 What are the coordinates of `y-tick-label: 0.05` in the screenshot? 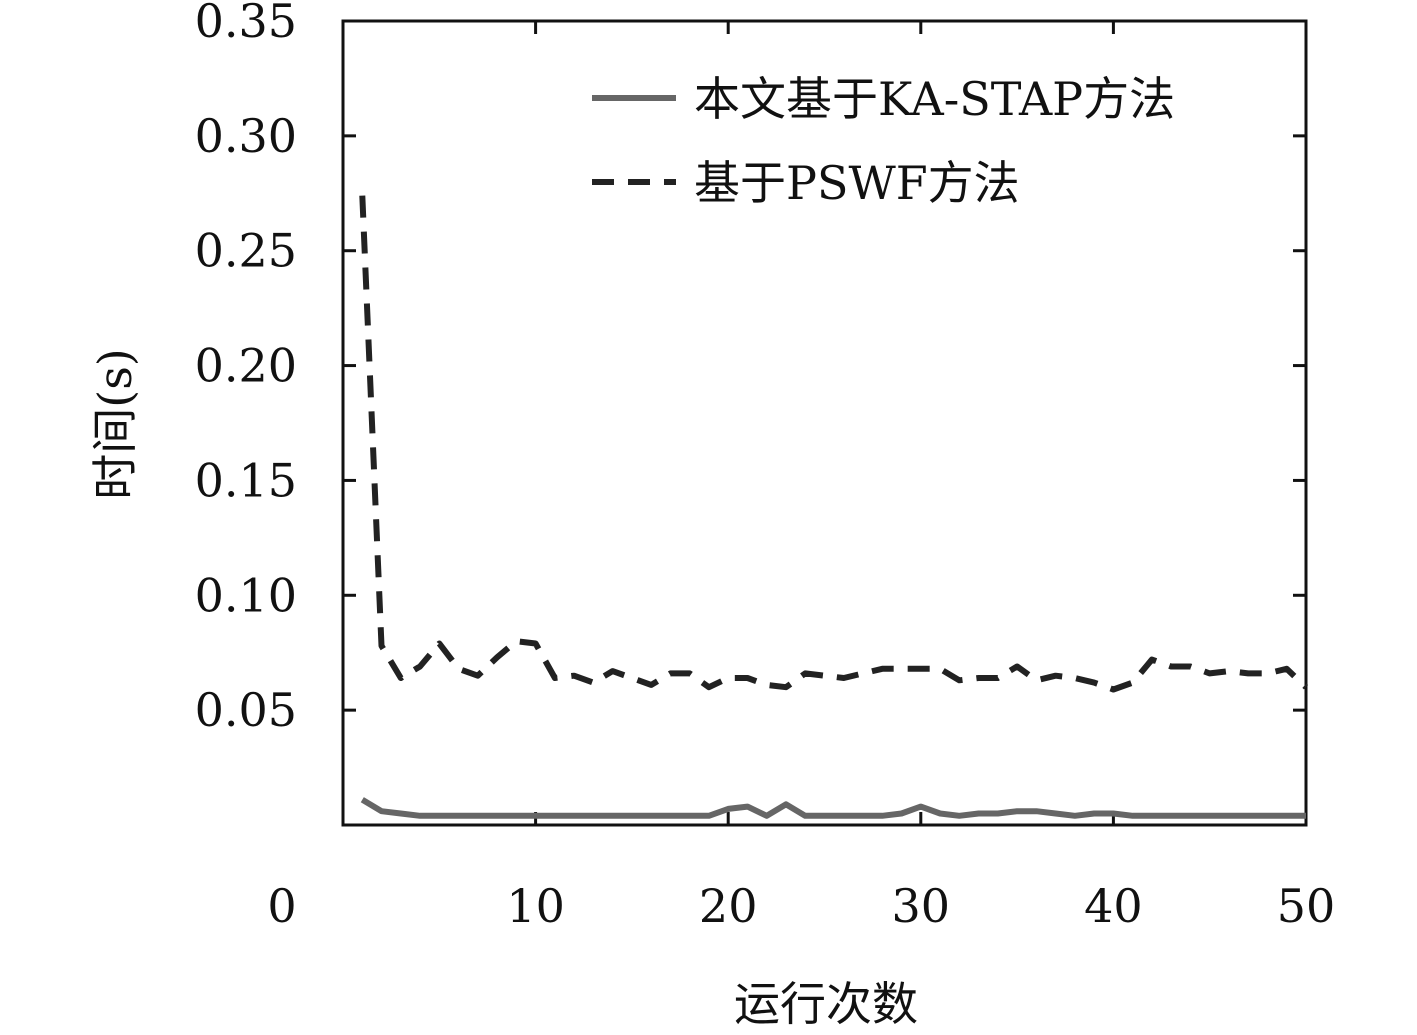 It's located at (246, 710).